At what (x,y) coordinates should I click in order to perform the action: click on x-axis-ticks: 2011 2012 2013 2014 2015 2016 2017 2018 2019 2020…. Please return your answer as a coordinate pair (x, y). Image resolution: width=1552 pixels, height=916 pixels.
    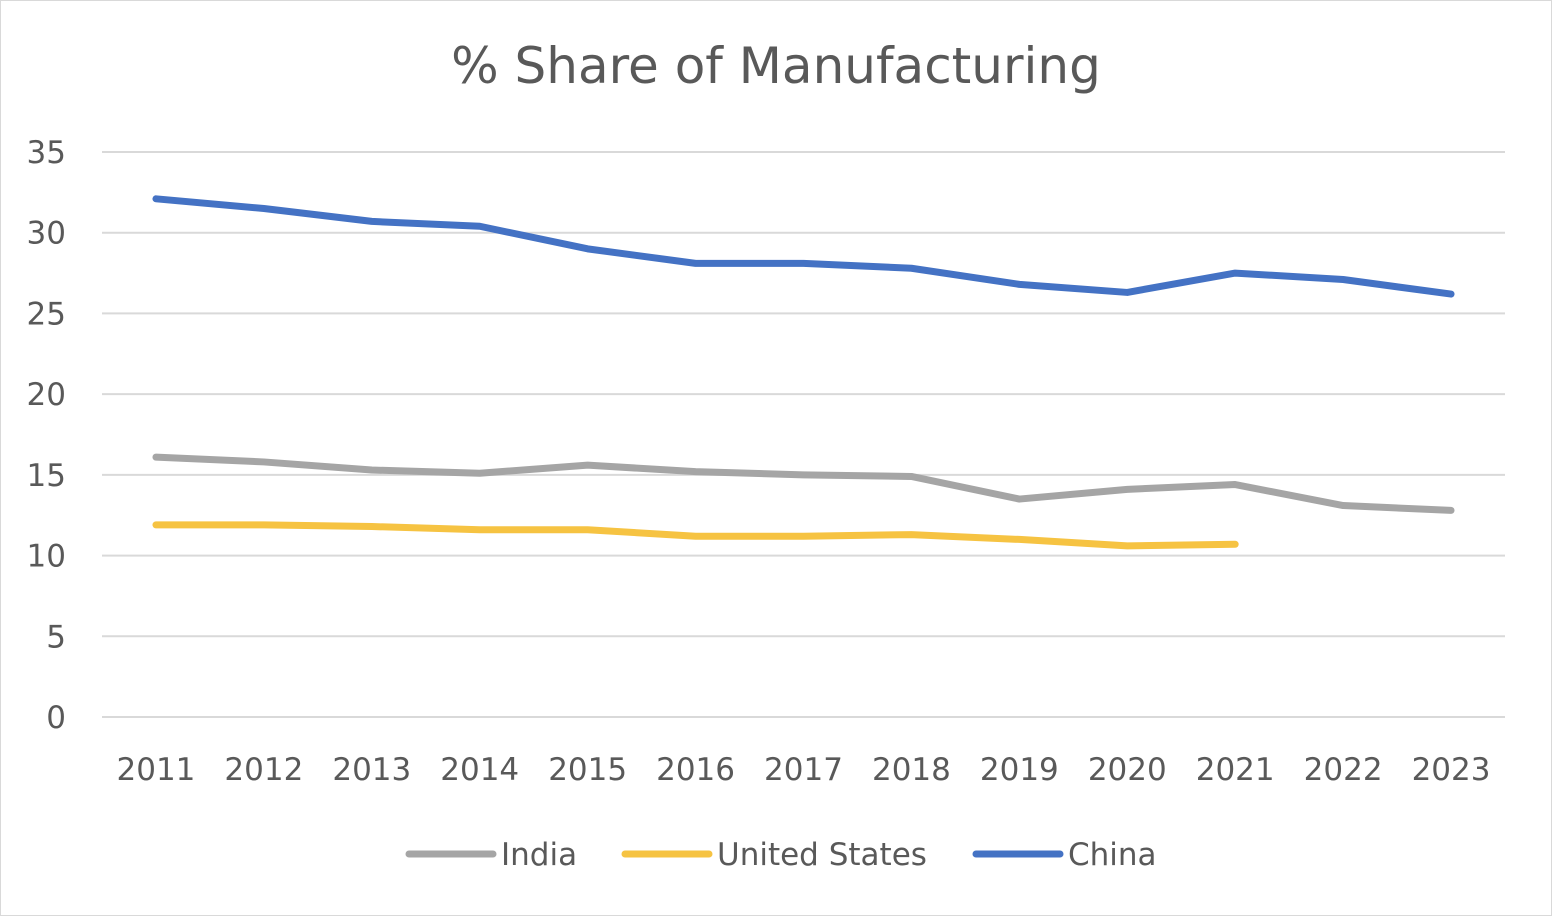
    Looking at the image, I should click on (804, 770).